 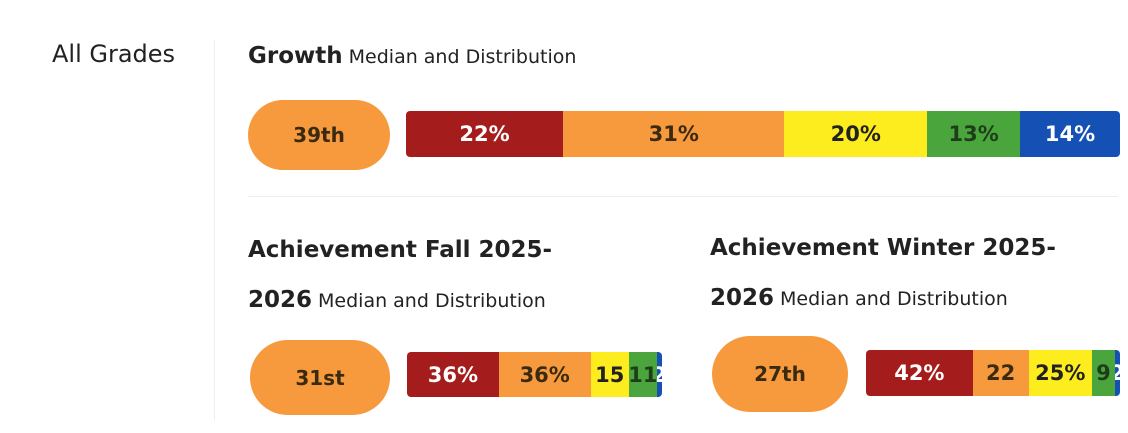 What do you see at coordinates (214, 230) in the screenshot?
I see `divider` at bounding box center [214, 230].